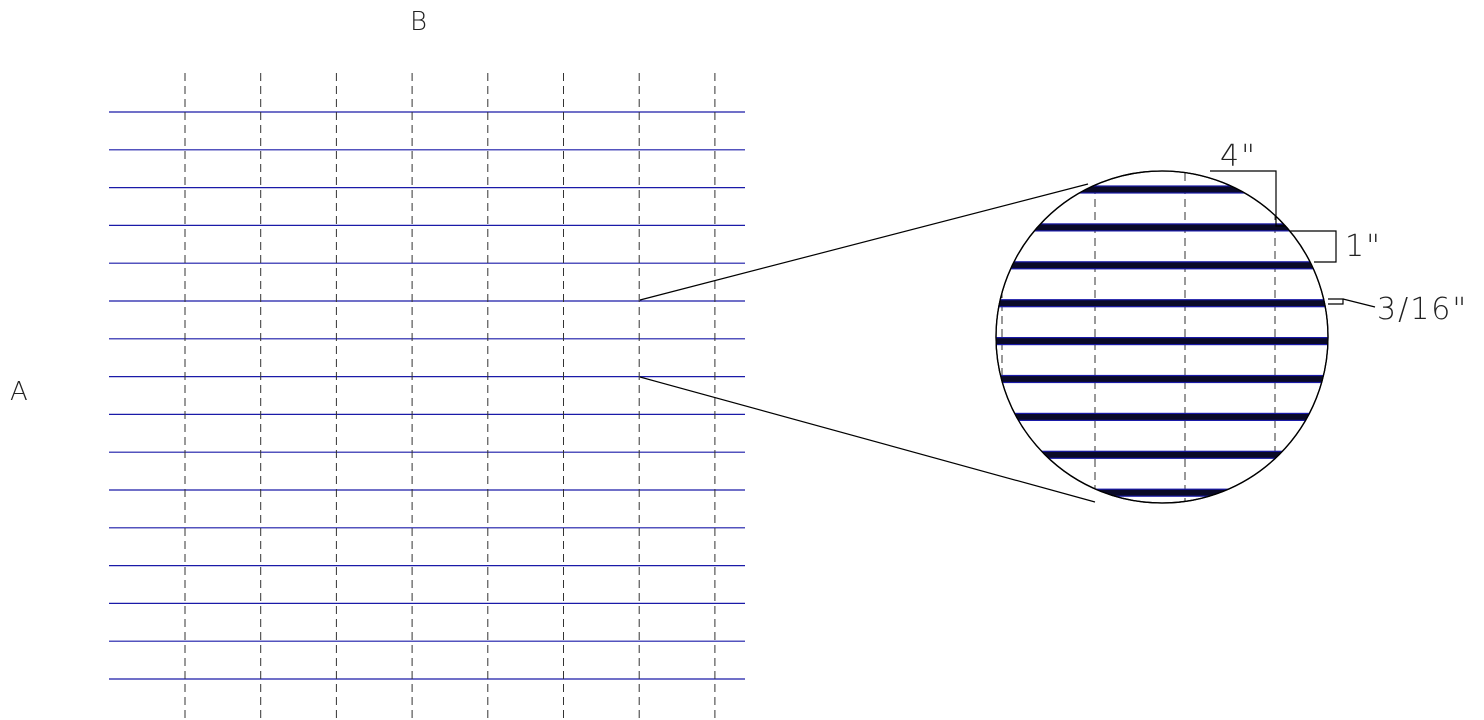 Image resolution: width=1484 pixels, height=720 pixels. Describe the element at coordinates (864, 242) in the screenshot. I see `detail-leader-top` at that location.